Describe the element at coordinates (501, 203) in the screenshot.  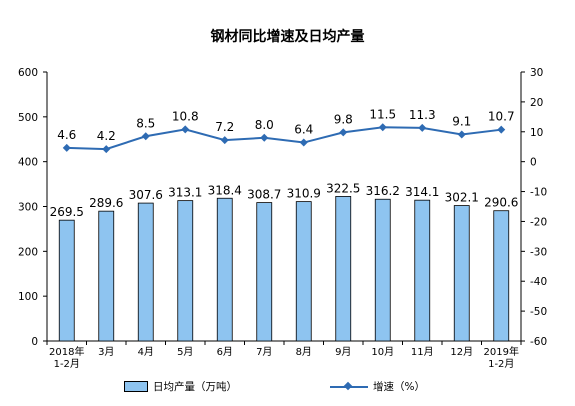
I see `bar-data-label: 290.6` at that location.